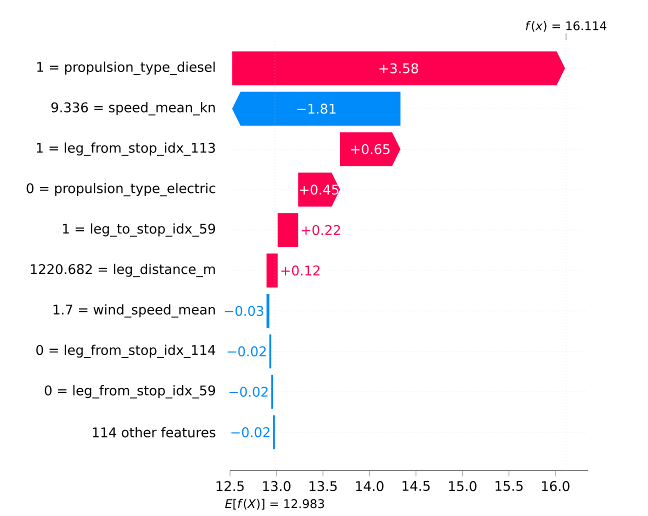 The image size is (648, 516). I want to click on x-tick-label: 12.5, so click(230, 486).